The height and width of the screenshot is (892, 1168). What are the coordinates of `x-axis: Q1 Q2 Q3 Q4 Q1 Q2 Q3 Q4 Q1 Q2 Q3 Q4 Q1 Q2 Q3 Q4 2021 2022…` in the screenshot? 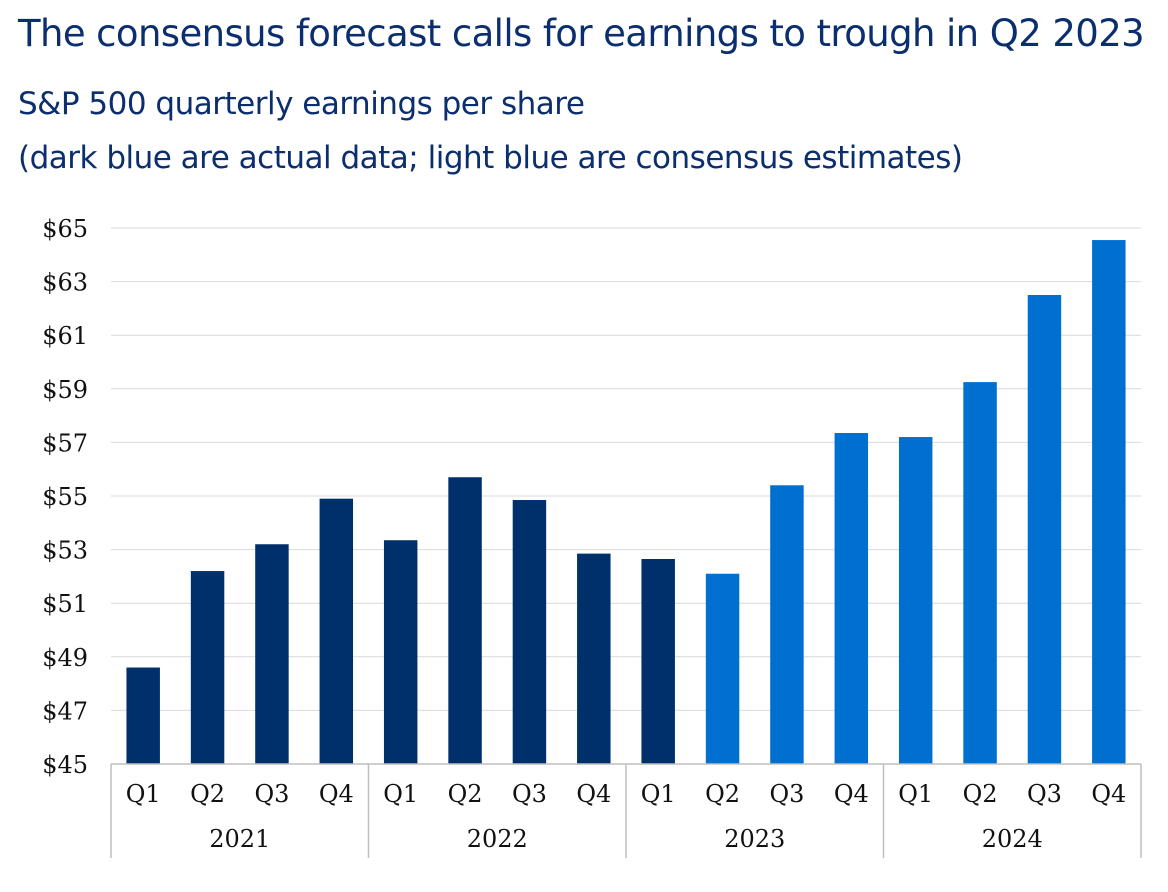 It's located at (626, 810).